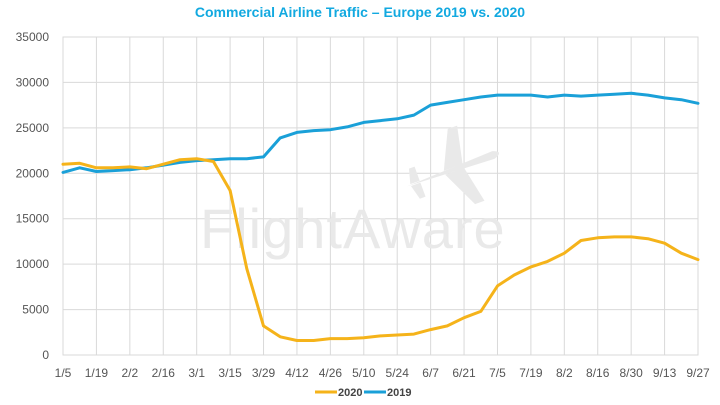  I want to click on watermark-text: FlightAware, so click(353, 228).